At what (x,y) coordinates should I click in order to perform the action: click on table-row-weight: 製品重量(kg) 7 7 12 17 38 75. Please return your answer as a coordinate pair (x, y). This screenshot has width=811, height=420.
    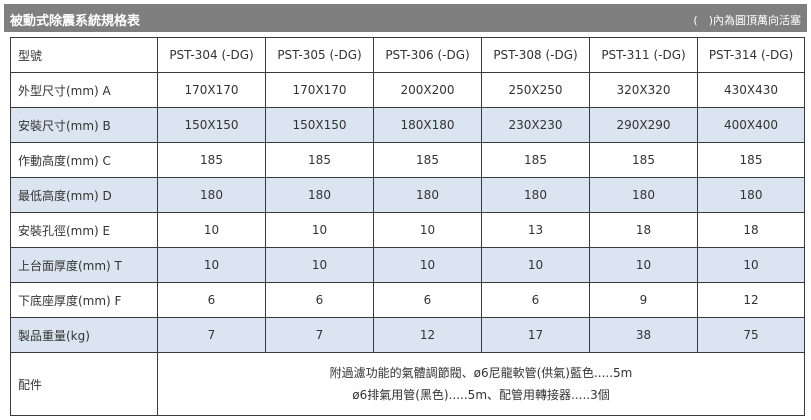
    Looking at the image, I should click on (407, 335).